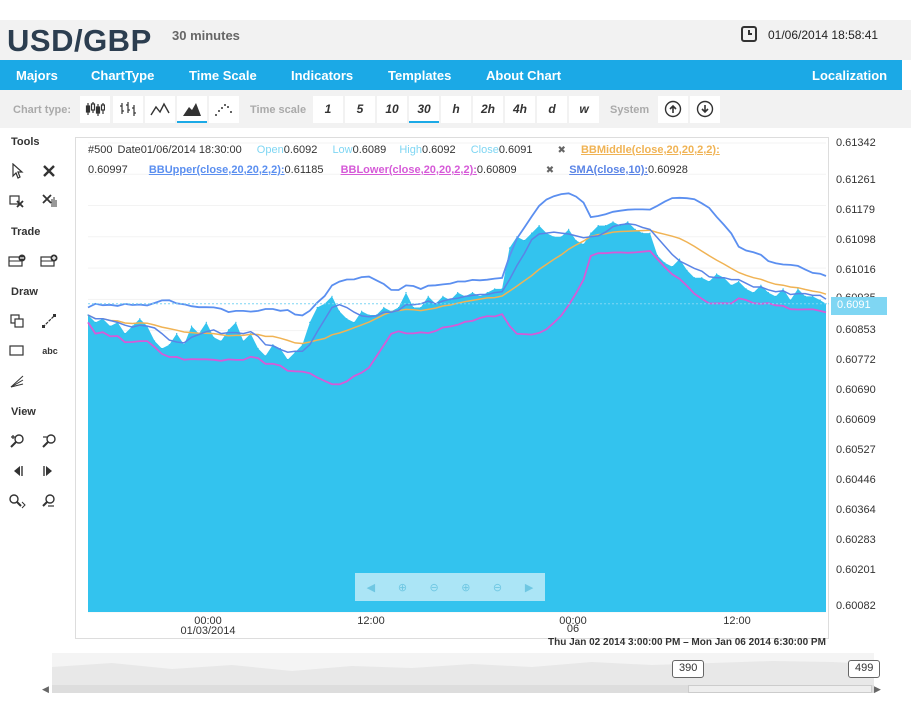 The image size is (911, 711). I want to click on range-navigator, so click(463, 670).